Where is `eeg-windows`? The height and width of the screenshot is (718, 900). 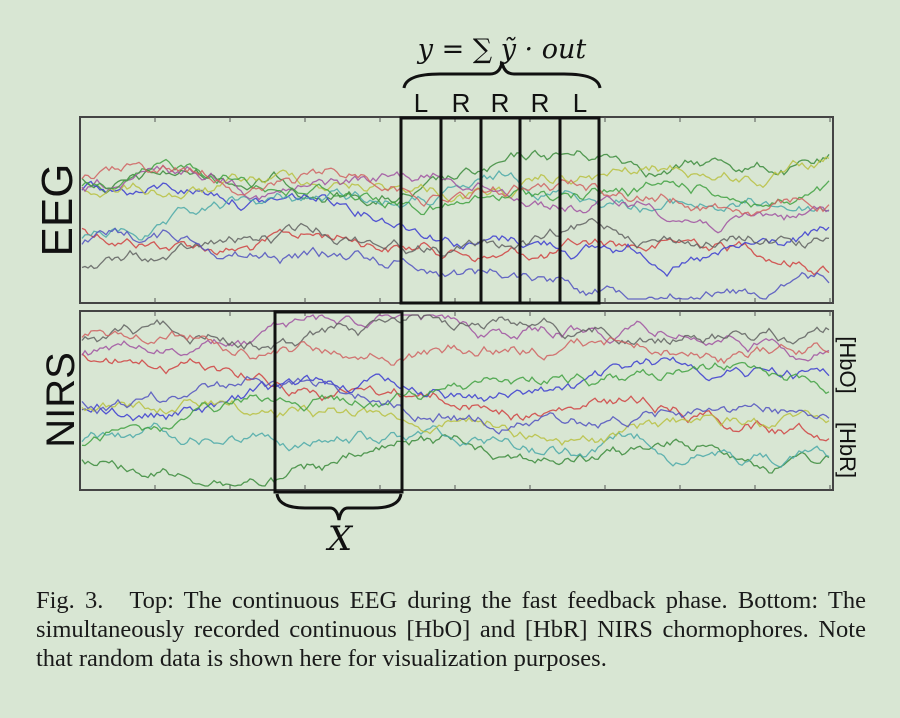
eeg-windows is located at coordinates (500, 210).